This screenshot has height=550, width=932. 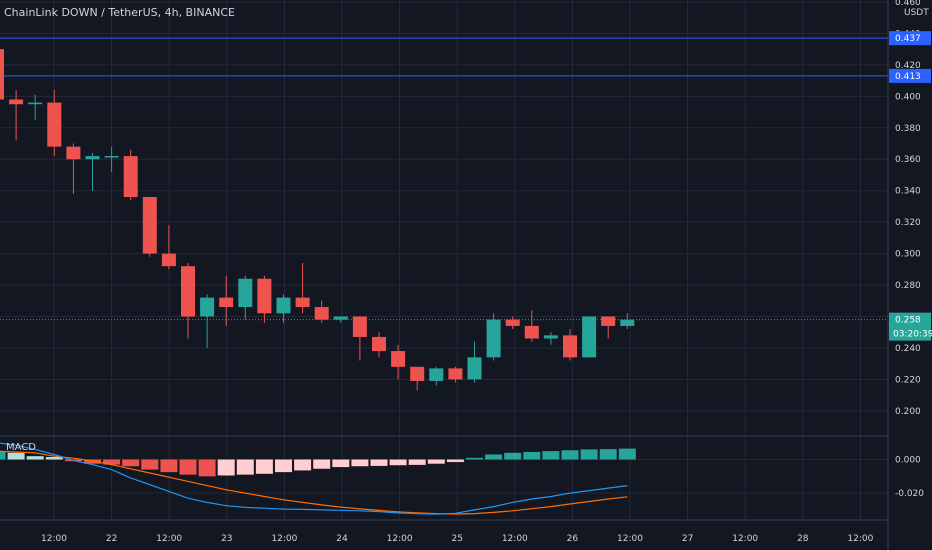 I want to click on current-price-label: 0.258, so click(x=908, y=321).